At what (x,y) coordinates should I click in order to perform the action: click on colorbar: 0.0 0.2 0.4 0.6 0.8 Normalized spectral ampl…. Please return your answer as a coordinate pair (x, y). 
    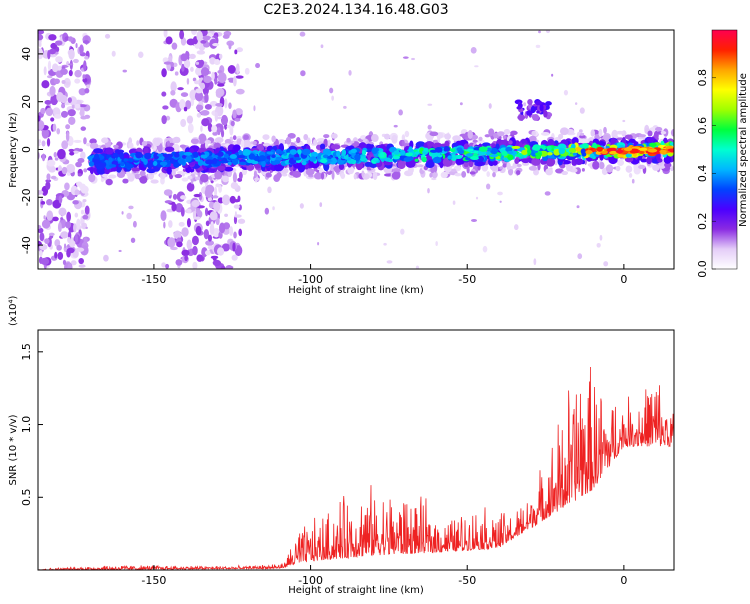
    Looking at the image, I should click on (722, 153).